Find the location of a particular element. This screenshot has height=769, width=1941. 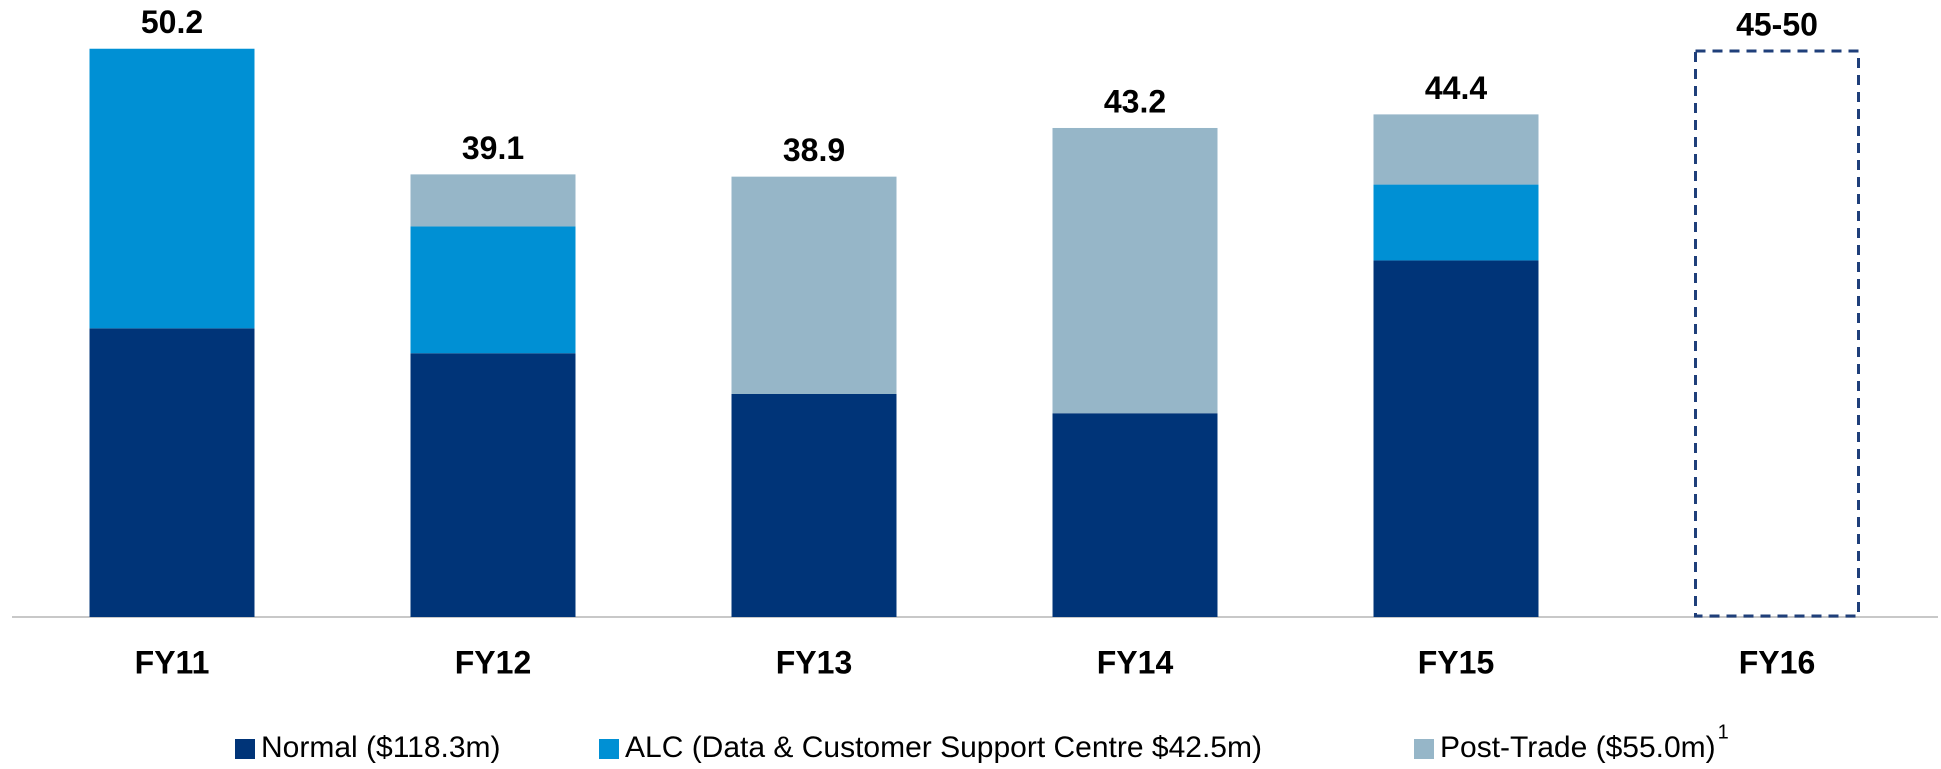

legend-label: Normal ($118.3m) is located at coordinates (381, 747).